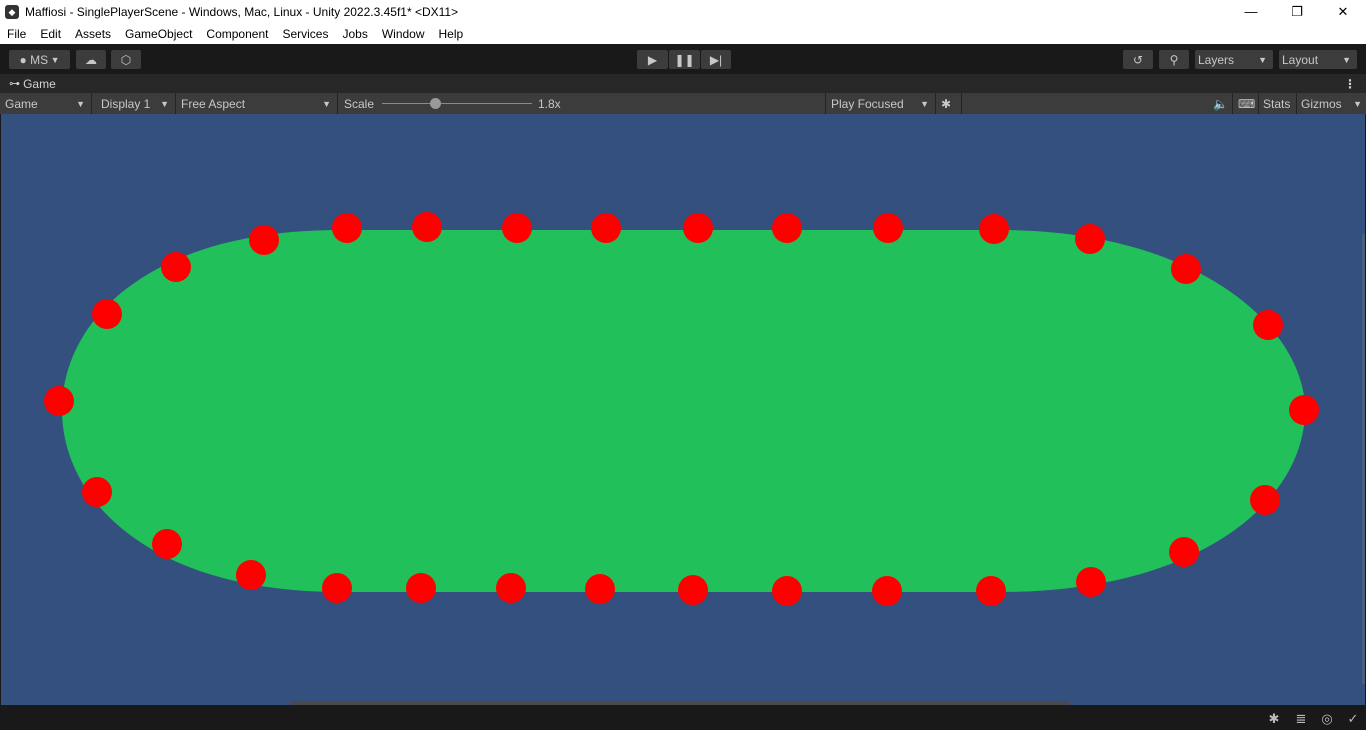  I want to click on stats-button: Stats, so click(1278, 103).